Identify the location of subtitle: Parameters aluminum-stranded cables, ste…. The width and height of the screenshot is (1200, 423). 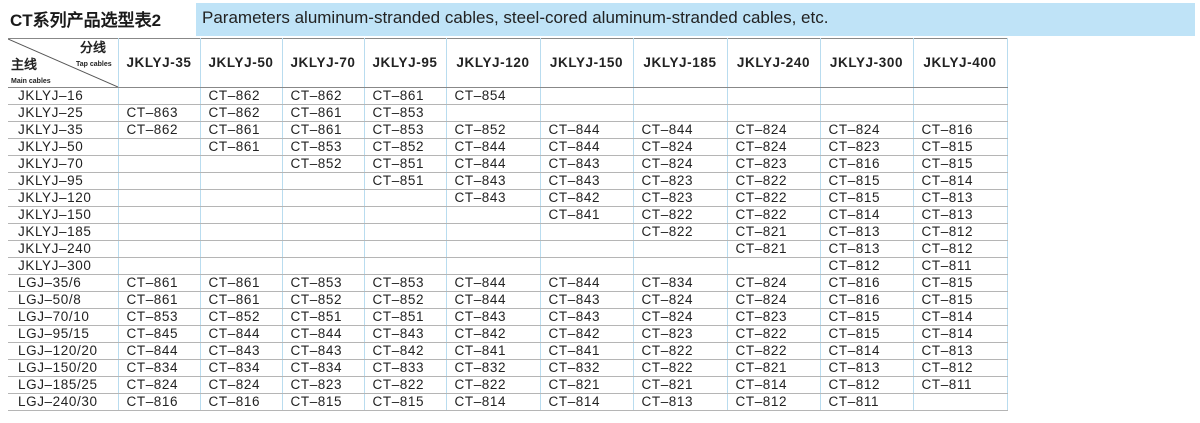
(515, 17).